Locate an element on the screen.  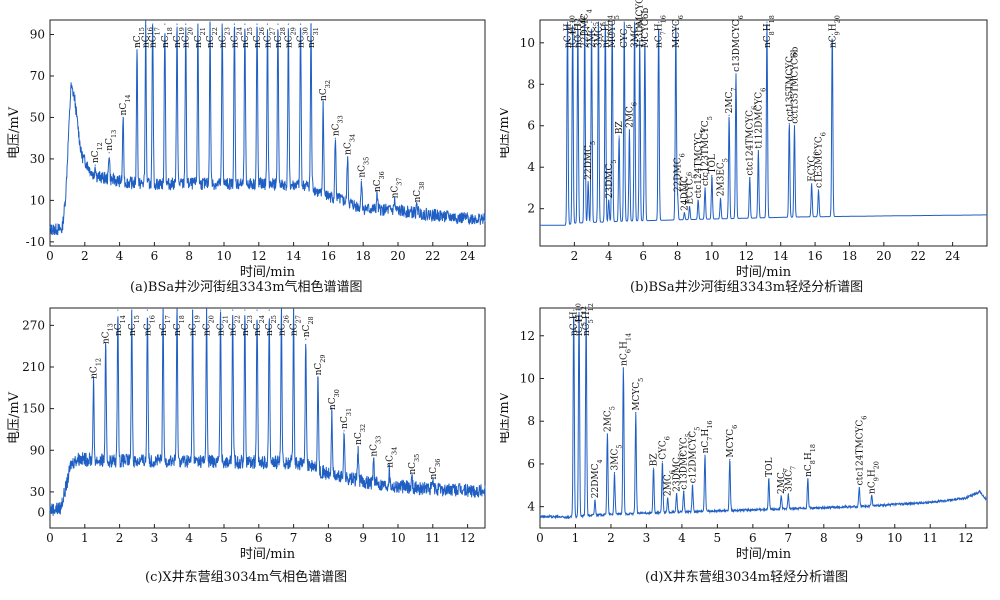
y-tick-label: 2 is located at coordinates (531, 209).